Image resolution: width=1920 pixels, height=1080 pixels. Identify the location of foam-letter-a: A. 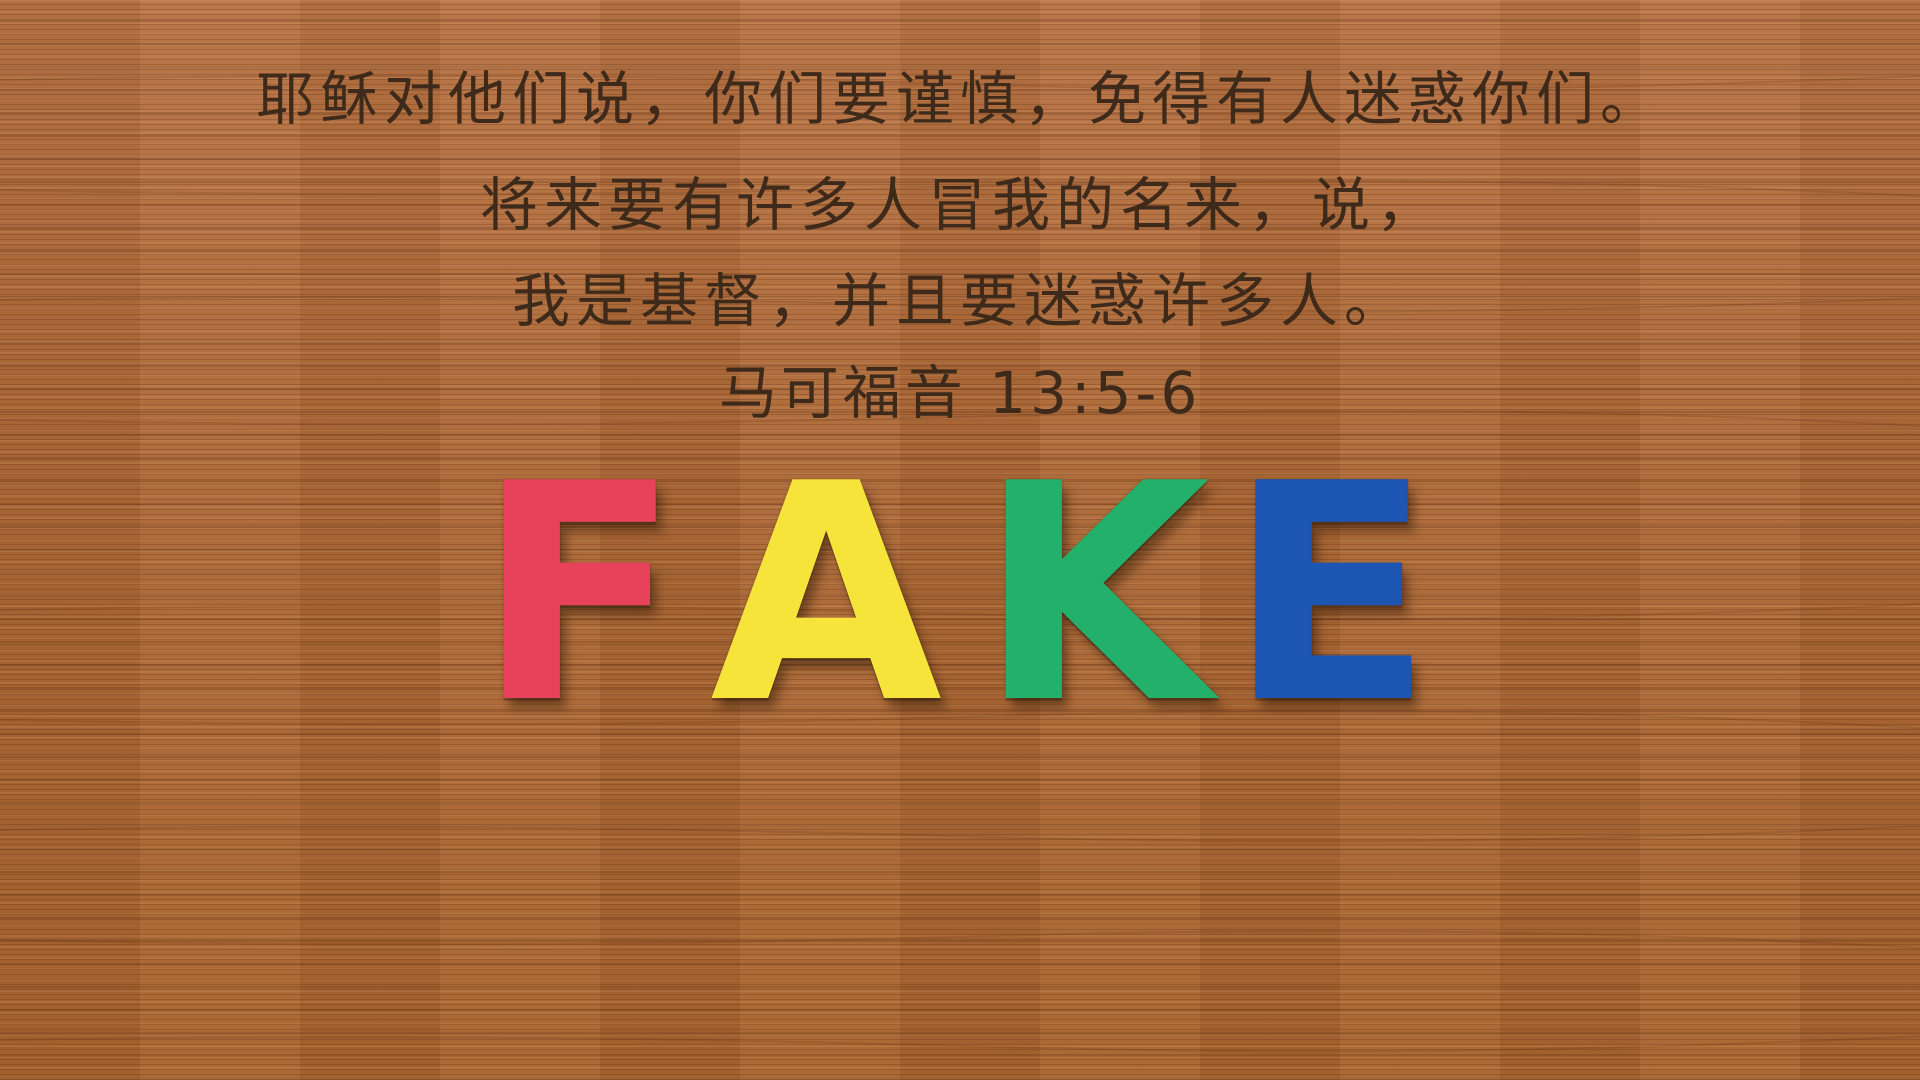
(826, 594).